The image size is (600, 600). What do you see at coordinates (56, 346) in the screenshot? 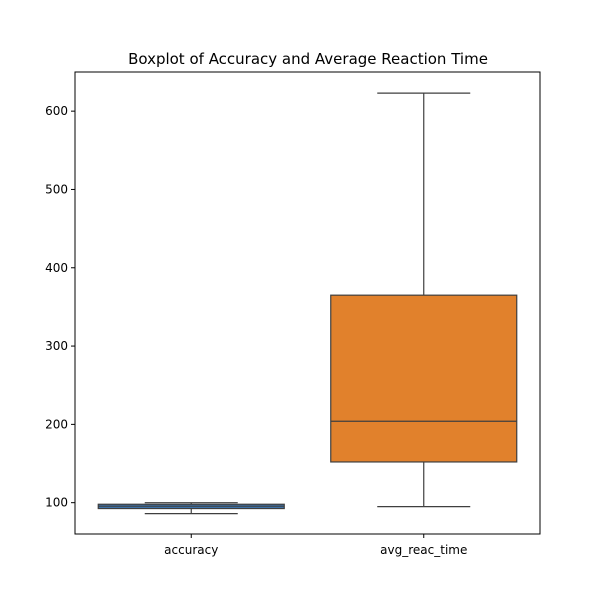
I see `y-tick-label: 300` at bounding box center [56, 346].